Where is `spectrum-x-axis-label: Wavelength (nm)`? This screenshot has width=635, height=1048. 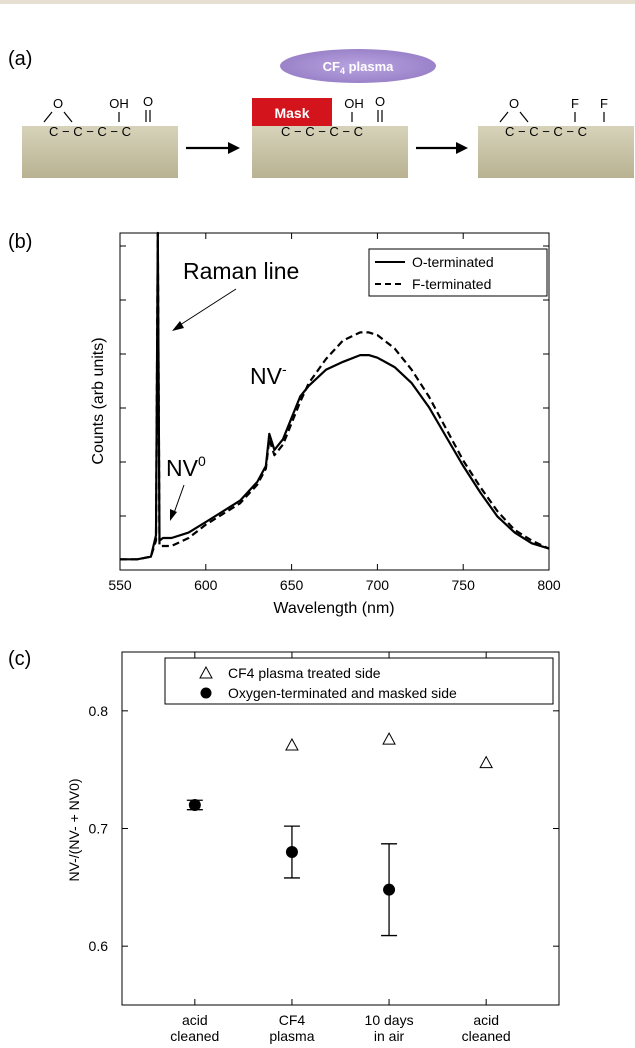
spectrum-x-axis-label: Wavelength (nm) is located at coordinates (333, 608).